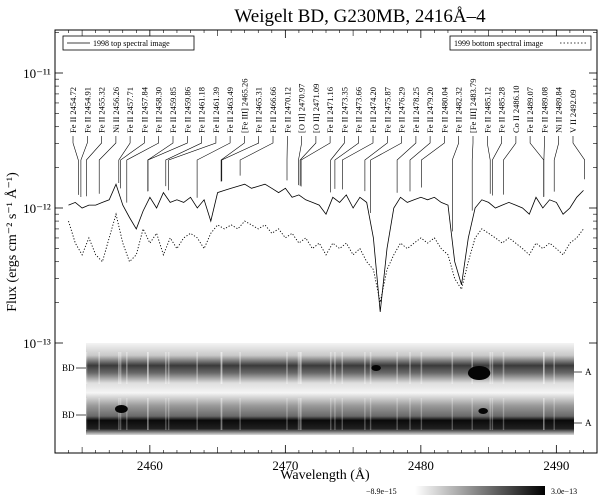 The image size is (600, 499). Describe the element at coordinates (173, 110) in the screenshot. I see `line-id-label: Fe II 2459.85` at that location.